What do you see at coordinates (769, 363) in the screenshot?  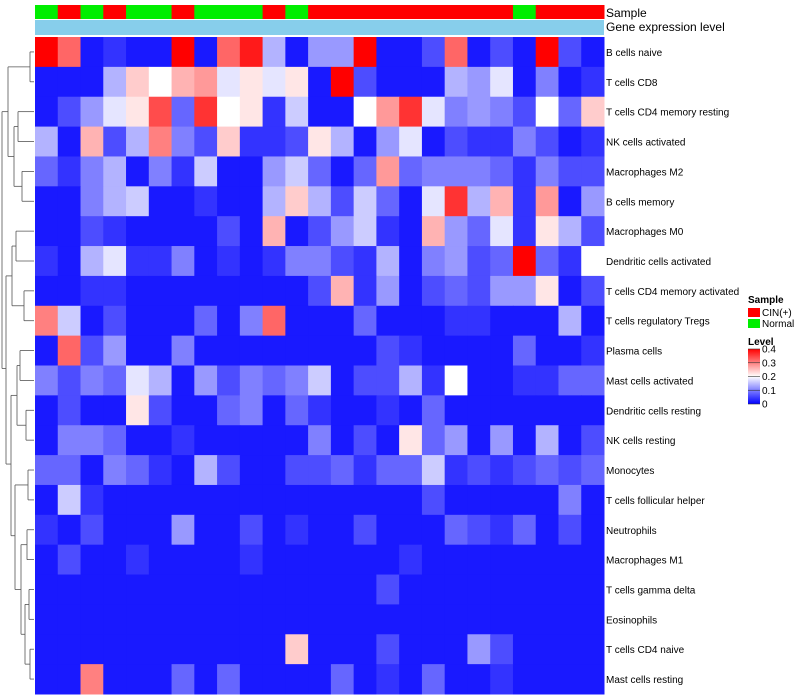 I see `legend-level-tick-label: 0.3` at bounding box center [769, 363].